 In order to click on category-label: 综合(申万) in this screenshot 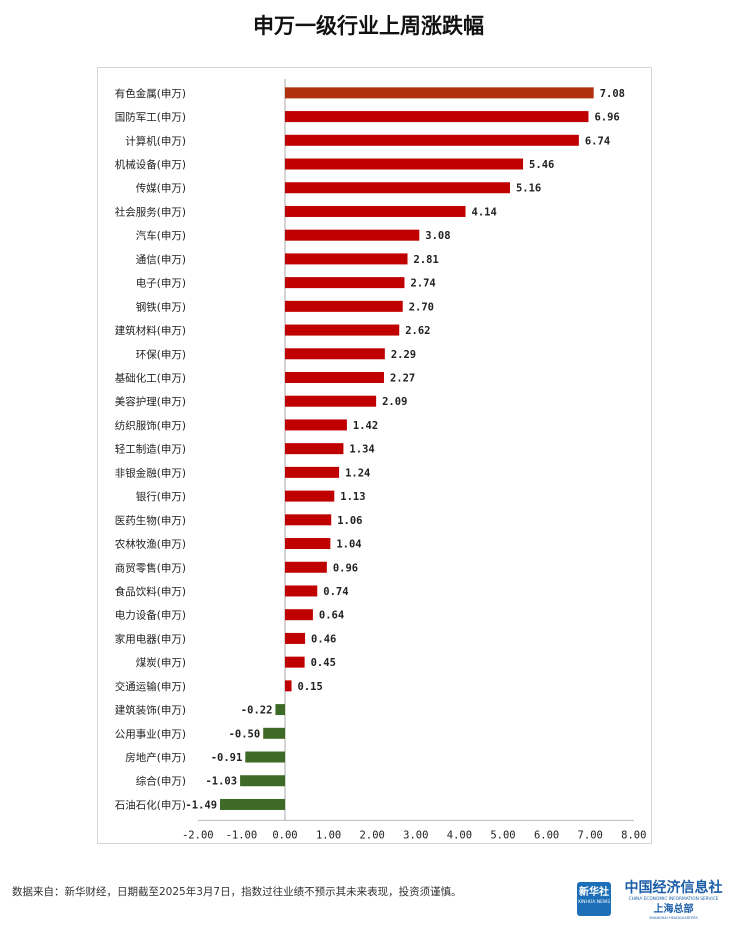, I will do `click(161, 781)`.